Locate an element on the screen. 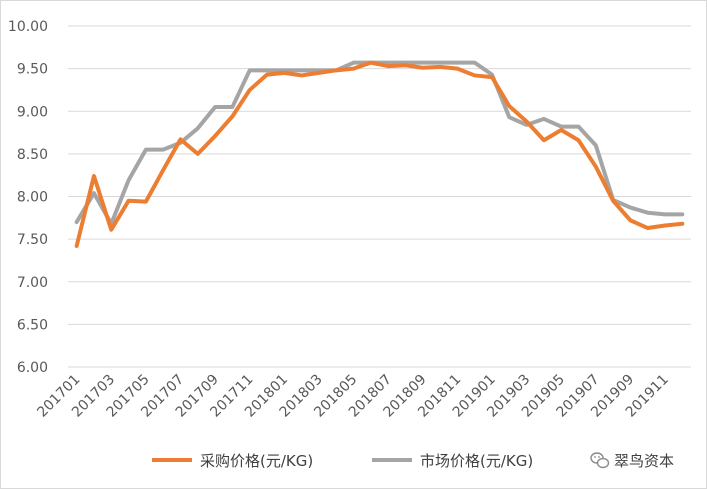 The image size is (707, 489). legend-label-market: 市场价格(元/KG) is located at coordinates (476, 461).